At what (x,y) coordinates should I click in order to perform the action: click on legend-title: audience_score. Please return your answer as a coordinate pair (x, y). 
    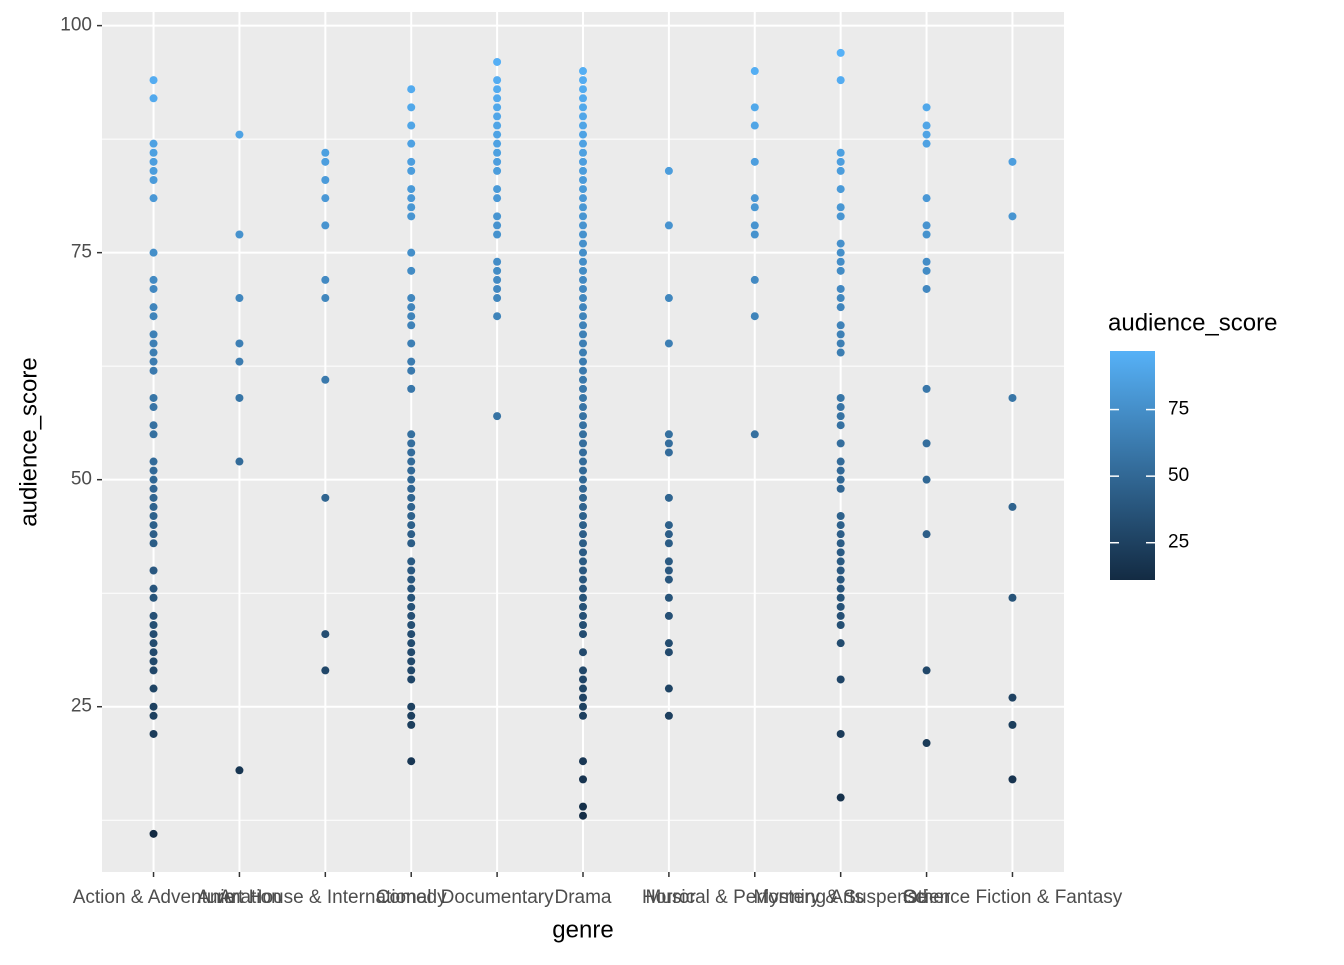
    Looking at the image, I should click on (1192, 322).